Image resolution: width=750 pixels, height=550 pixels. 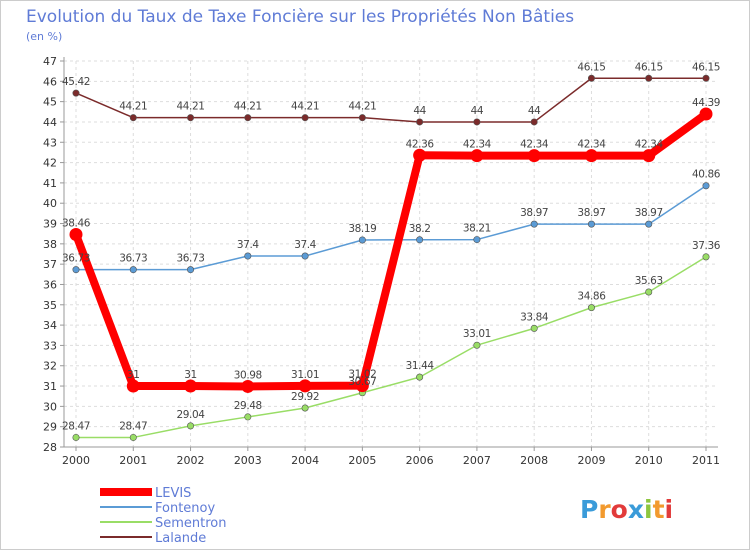 I want to click on proxiti-logo-letter: o, so click(x=619, y=509).